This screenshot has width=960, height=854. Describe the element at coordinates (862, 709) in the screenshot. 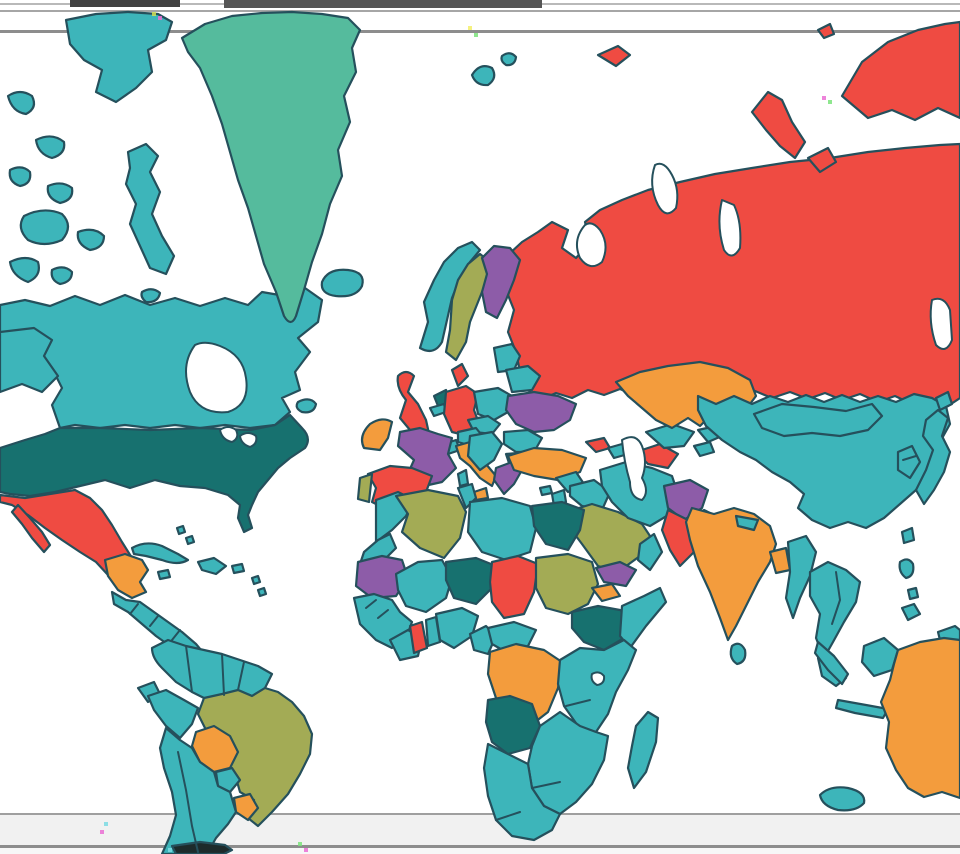

I see `country-java` at that location.